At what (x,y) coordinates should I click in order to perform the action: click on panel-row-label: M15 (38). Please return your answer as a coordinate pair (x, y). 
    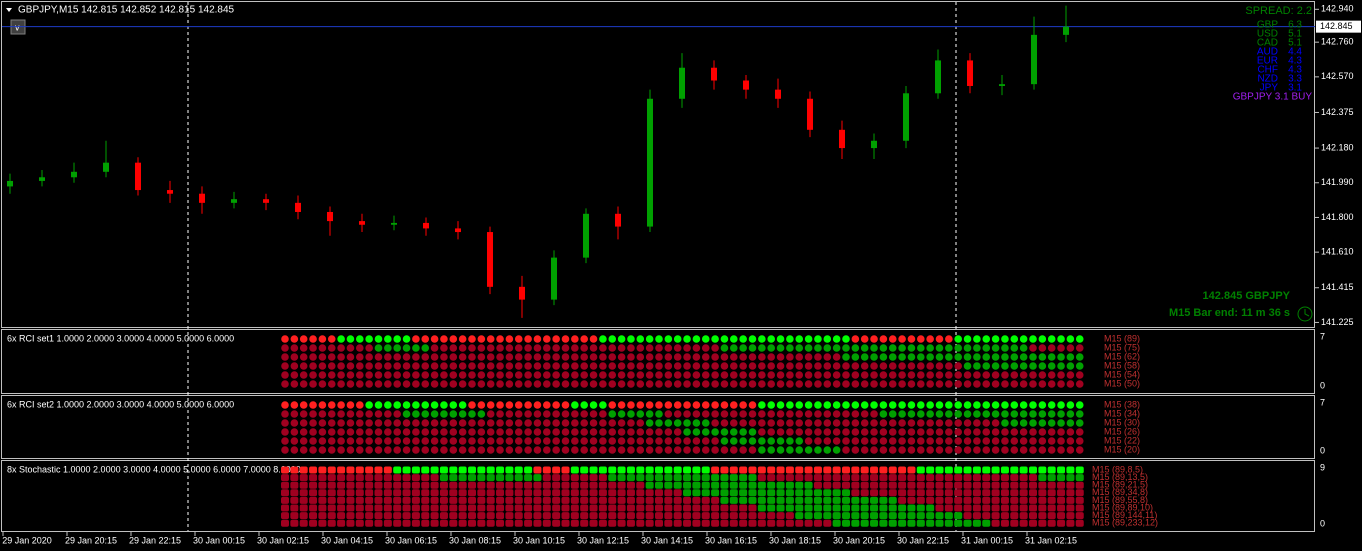
    Looking at the image, I should click on (1122, 404).